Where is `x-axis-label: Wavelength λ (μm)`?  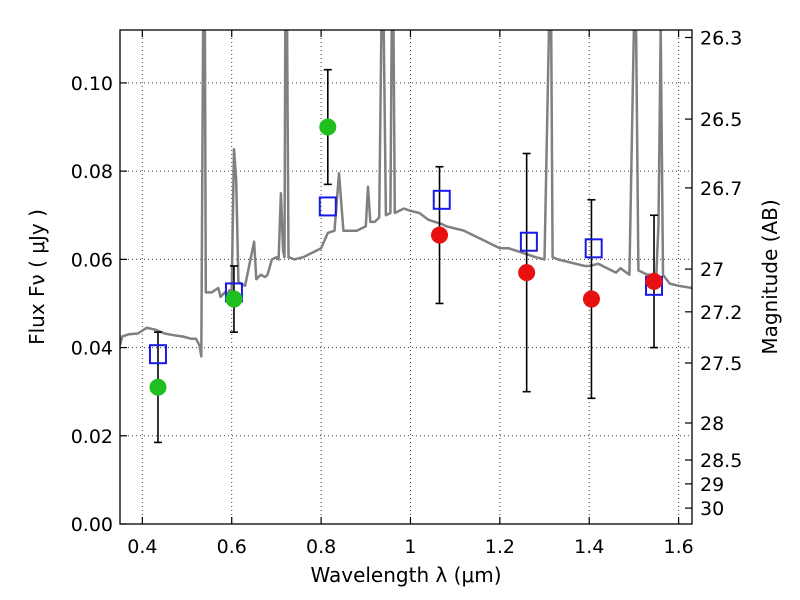 x-axis-label: Wavelength λ (μm) is located at coordinates (405, 575).